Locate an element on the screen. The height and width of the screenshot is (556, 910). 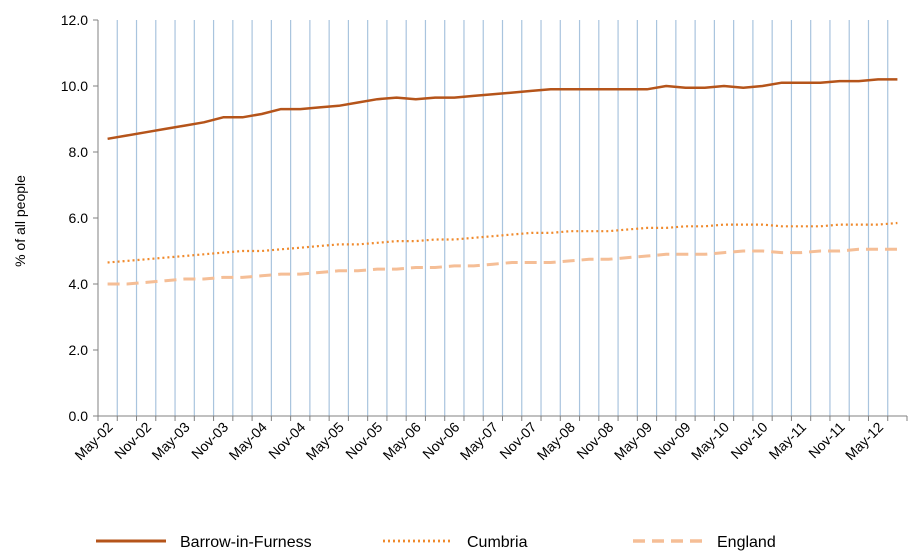
x-tick-label: Nov-07 is located at coordinates (517, 440).